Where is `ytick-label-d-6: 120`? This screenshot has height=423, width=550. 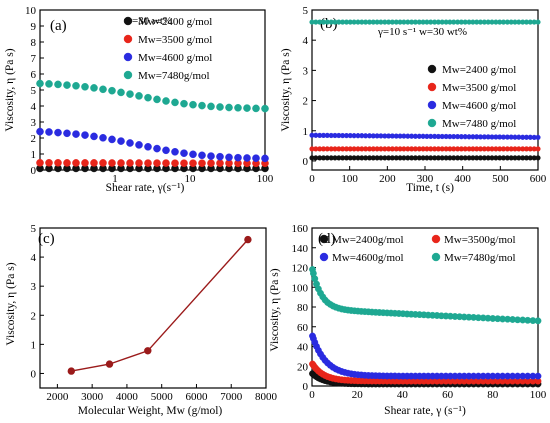
ytick-label-d-6: 120 is located at coordinates (300, 269).